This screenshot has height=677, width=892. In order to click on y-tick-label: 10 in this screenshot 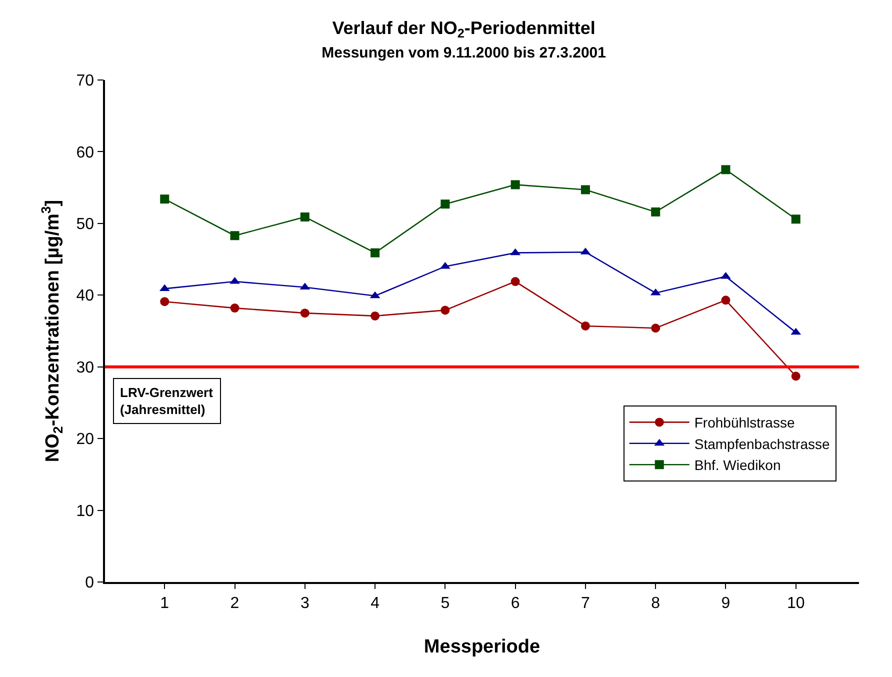, I will do `click(85, 511)`.